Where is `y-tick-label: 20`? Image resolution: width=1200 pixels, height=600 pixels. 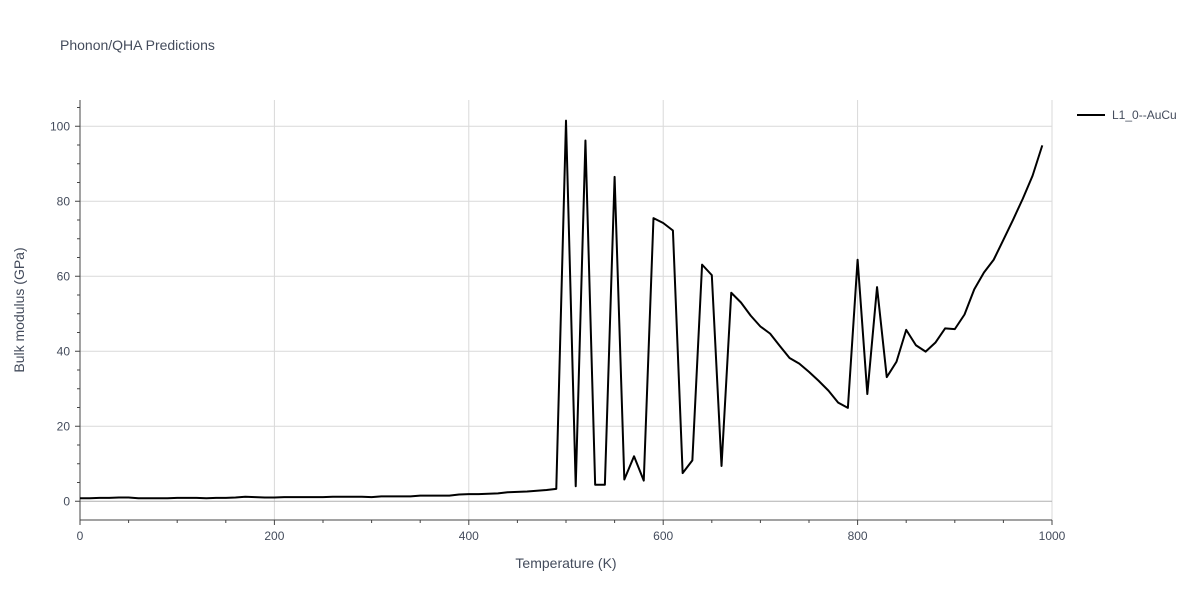
y-tick-label: 20 is located at coordinates (64, 426).